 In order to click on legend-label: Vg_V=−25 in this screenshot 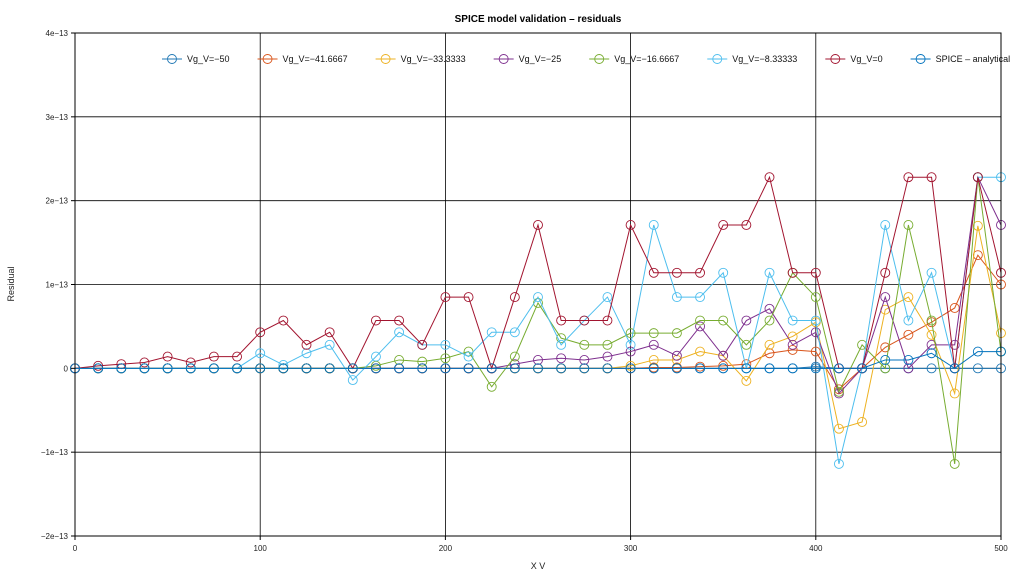, I will do `click(540, 59)`.